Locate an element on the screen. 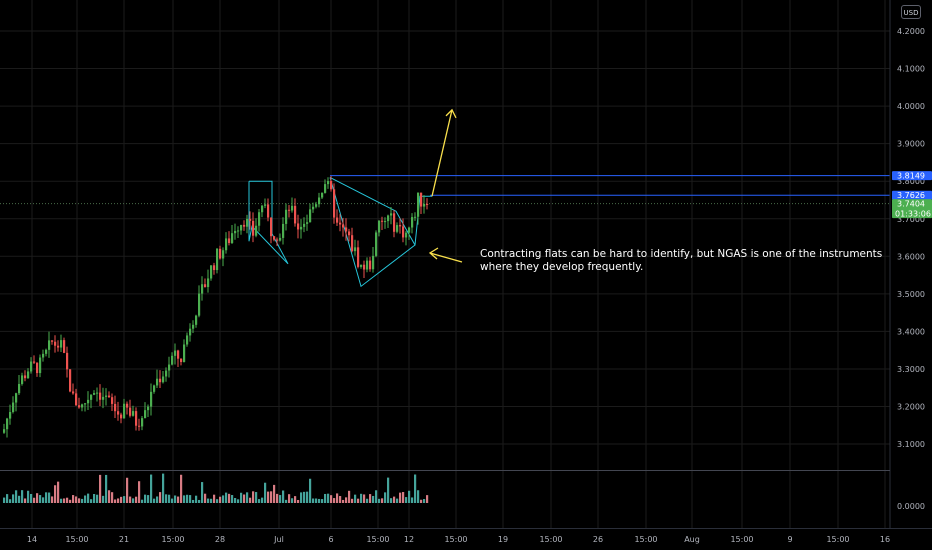  countdown-label: 01:33:06 is located at coordinates (913, 214).